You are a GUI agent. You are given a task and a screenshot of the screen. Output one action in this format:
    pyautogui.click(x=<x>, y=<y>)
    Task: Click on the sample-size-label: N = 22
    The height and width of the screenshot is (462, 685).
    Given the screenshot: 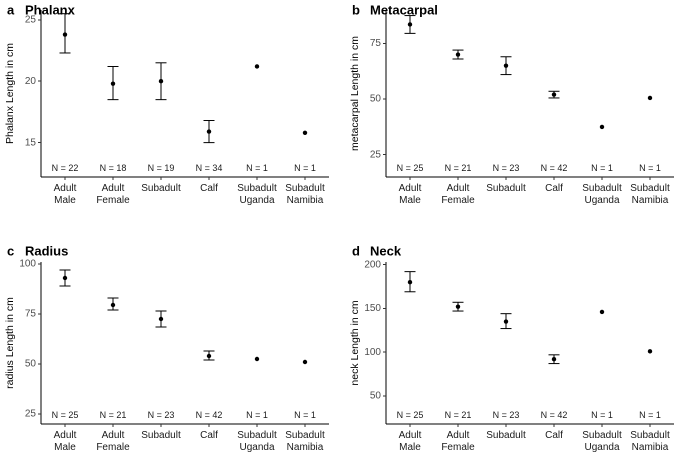 What is the action you would take?
    pyautogui.click(x=65, y=168)
    